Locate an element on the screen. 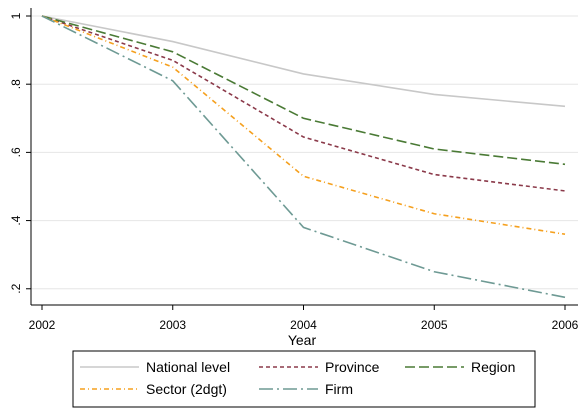  legend-box is located at coordinates (304, 379).